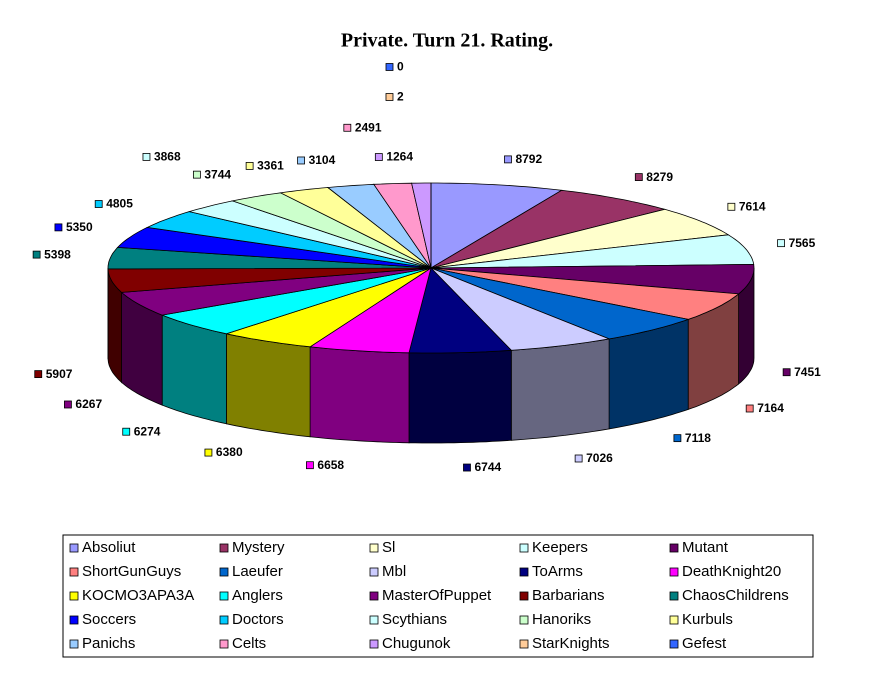 The width and height of the screenshot is (893, 676). I want to click on data-label: 5350, so click(79, 227).